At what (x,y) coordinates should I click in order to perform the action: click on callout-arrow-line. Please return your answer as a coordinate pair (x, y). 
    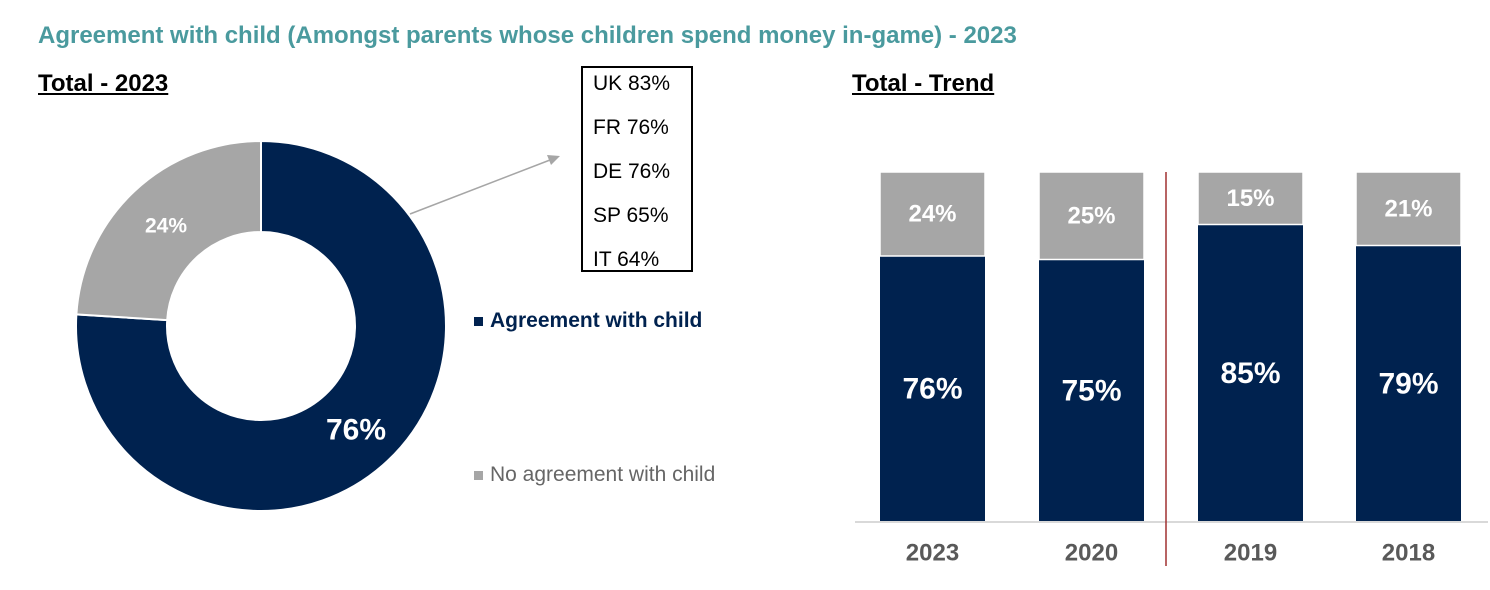
    Looking at the image, I should click on (480, 187).